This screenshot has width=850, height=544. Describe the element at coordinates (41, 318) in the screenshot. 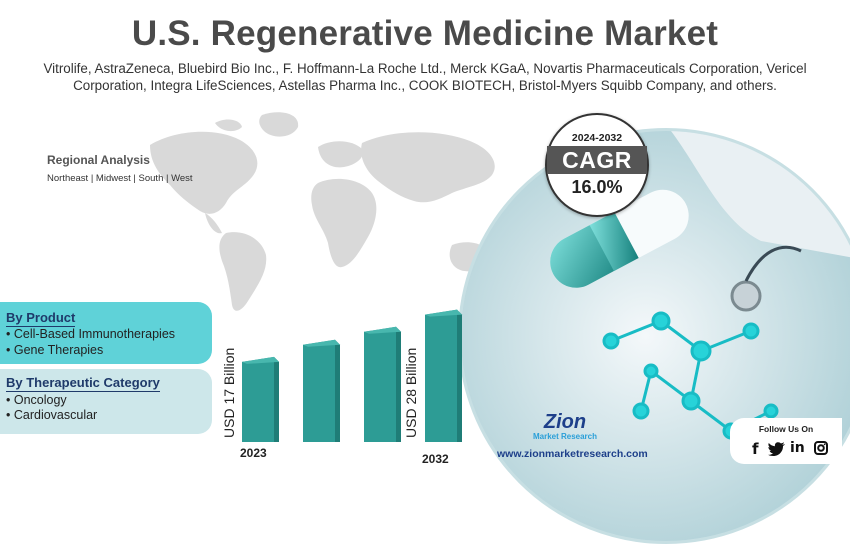

I see `segment-title: By Product` at that location.